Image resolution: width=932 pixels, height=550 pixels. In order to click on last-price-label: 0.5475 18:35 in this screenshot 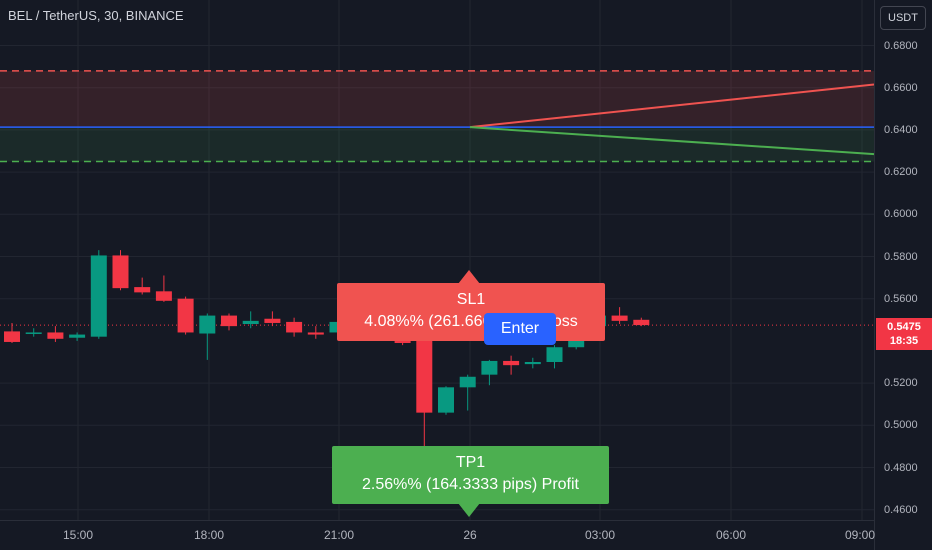, I will do `click(904, 334)`.